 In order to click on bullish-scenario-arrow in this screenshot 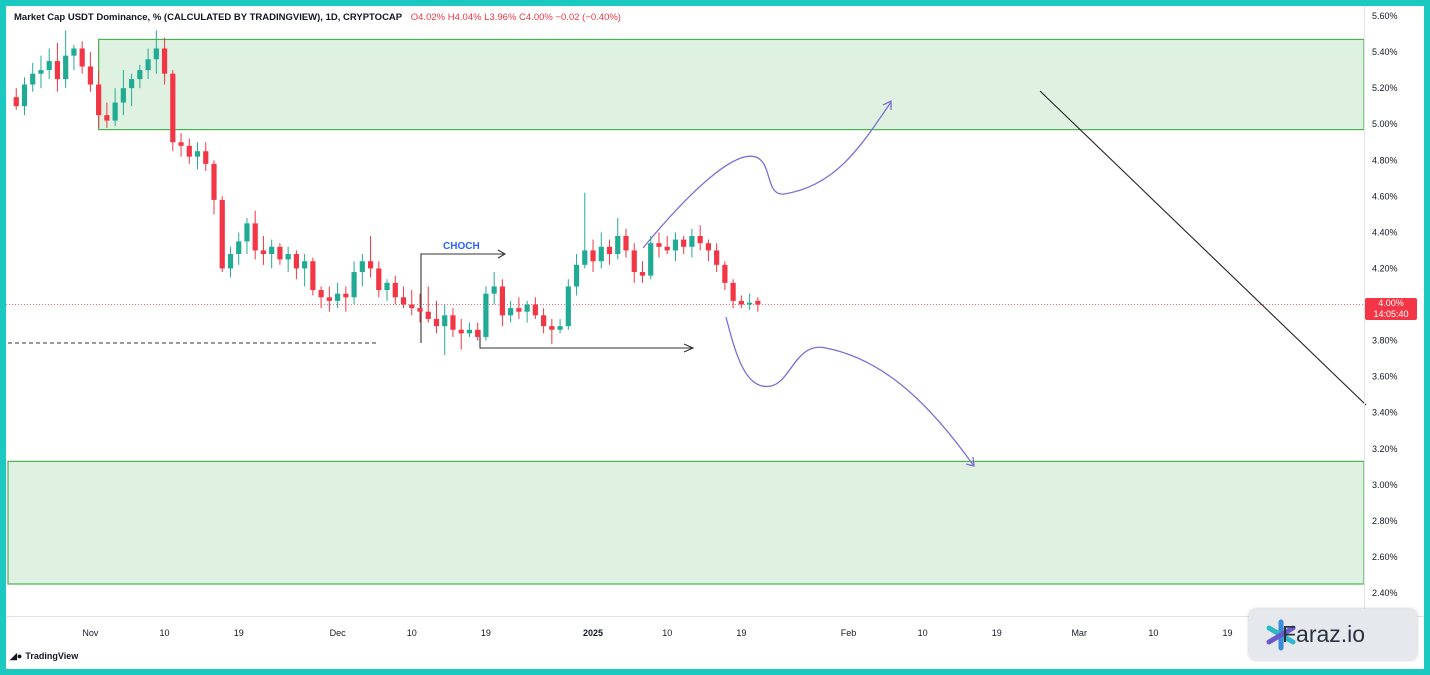, I will do `click(767, 175)`.